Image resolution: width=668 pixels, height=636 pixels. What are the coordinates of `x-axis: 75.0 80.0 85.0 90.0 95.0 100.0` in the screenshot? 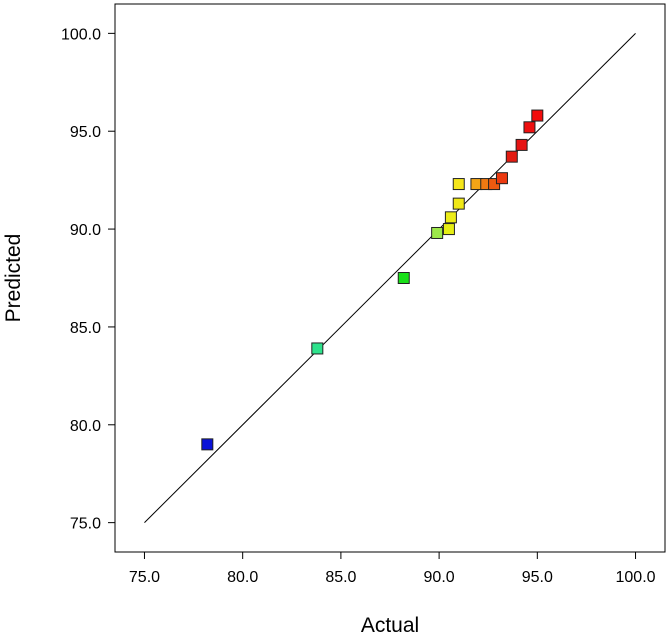 It's located at (392, 569).